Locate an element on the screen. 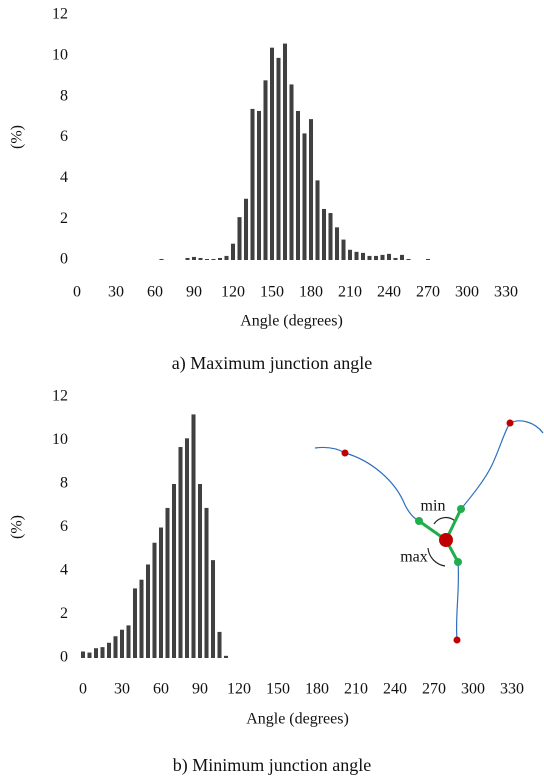  junction is located at coordinates (446, 540).